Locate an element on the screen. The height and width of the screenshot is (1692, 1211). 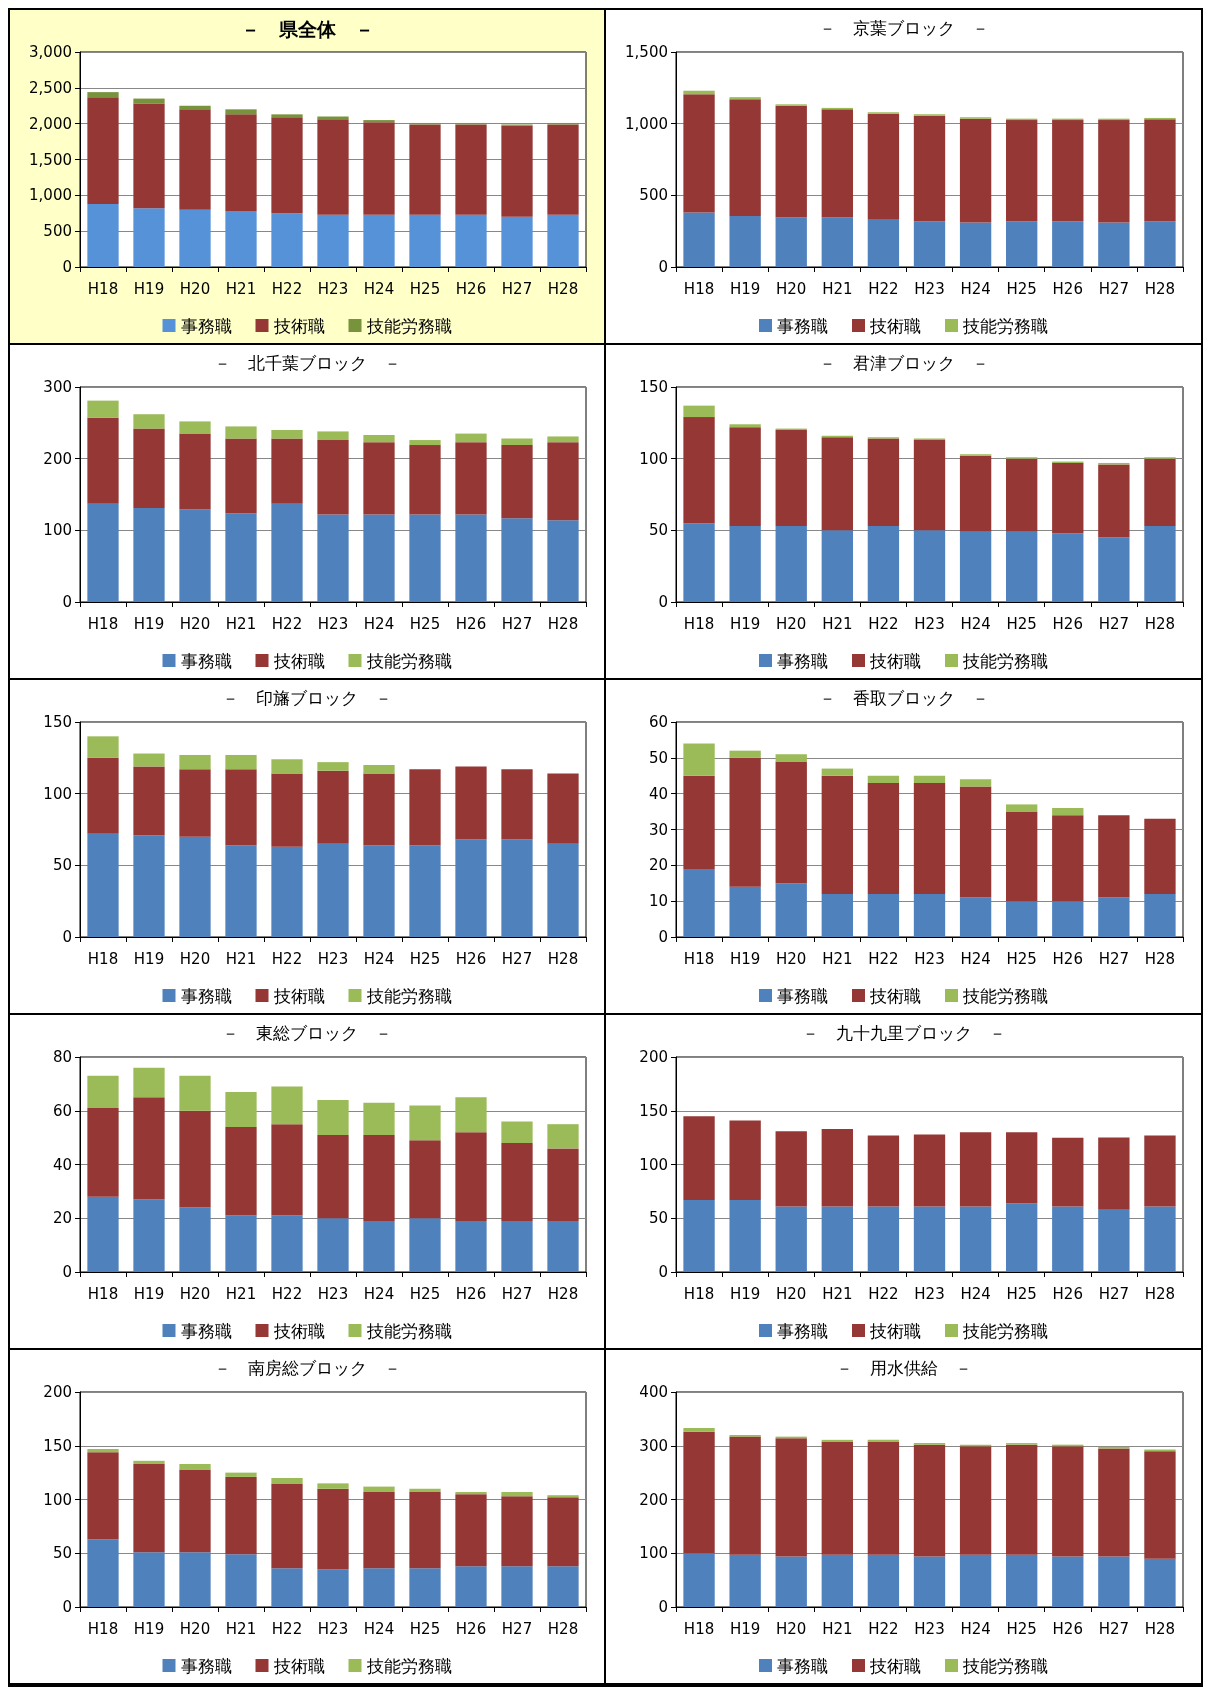
y-tick-label: 200 is located at coordinates (653, 1499).